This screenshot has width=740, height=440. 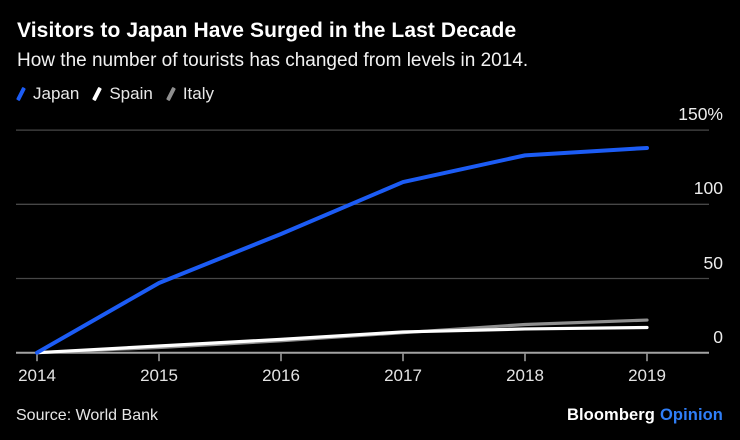 I want to click on source-note: Source: World Bank, so click(x=87, y=415).